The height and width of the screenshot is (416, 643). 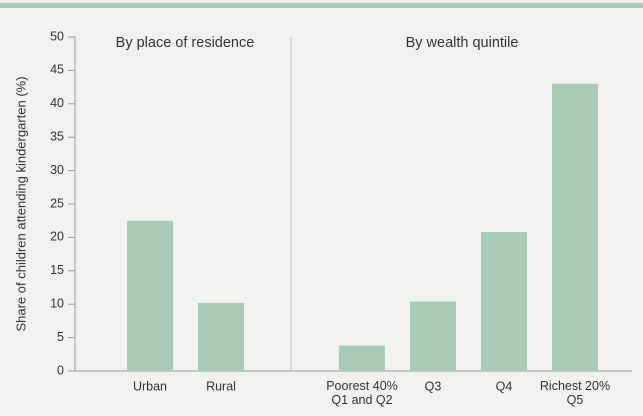 I want to click on y-tick-label: 0, so click(x=60, y=370).